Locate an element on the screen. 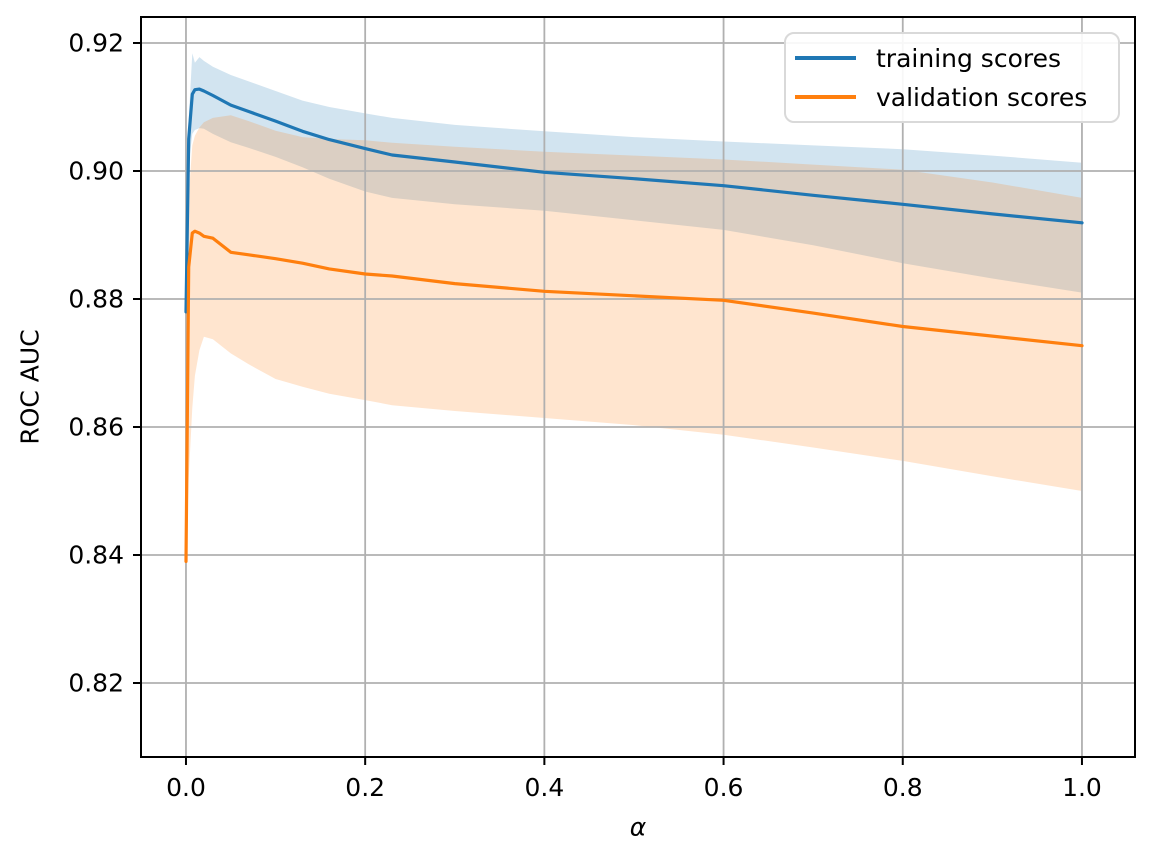 The height and width of the screenshot is (865, 1152). x-tick-label: 0.8 is located at coordinates (902, 787).